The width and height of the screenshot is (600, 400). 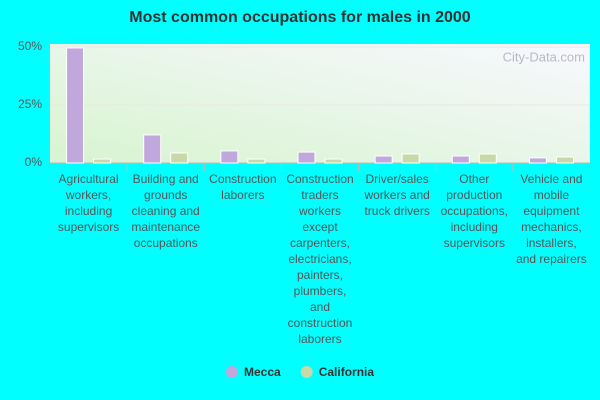 I want to click on y-tick-label: 25%, so click(x=30, y=104).